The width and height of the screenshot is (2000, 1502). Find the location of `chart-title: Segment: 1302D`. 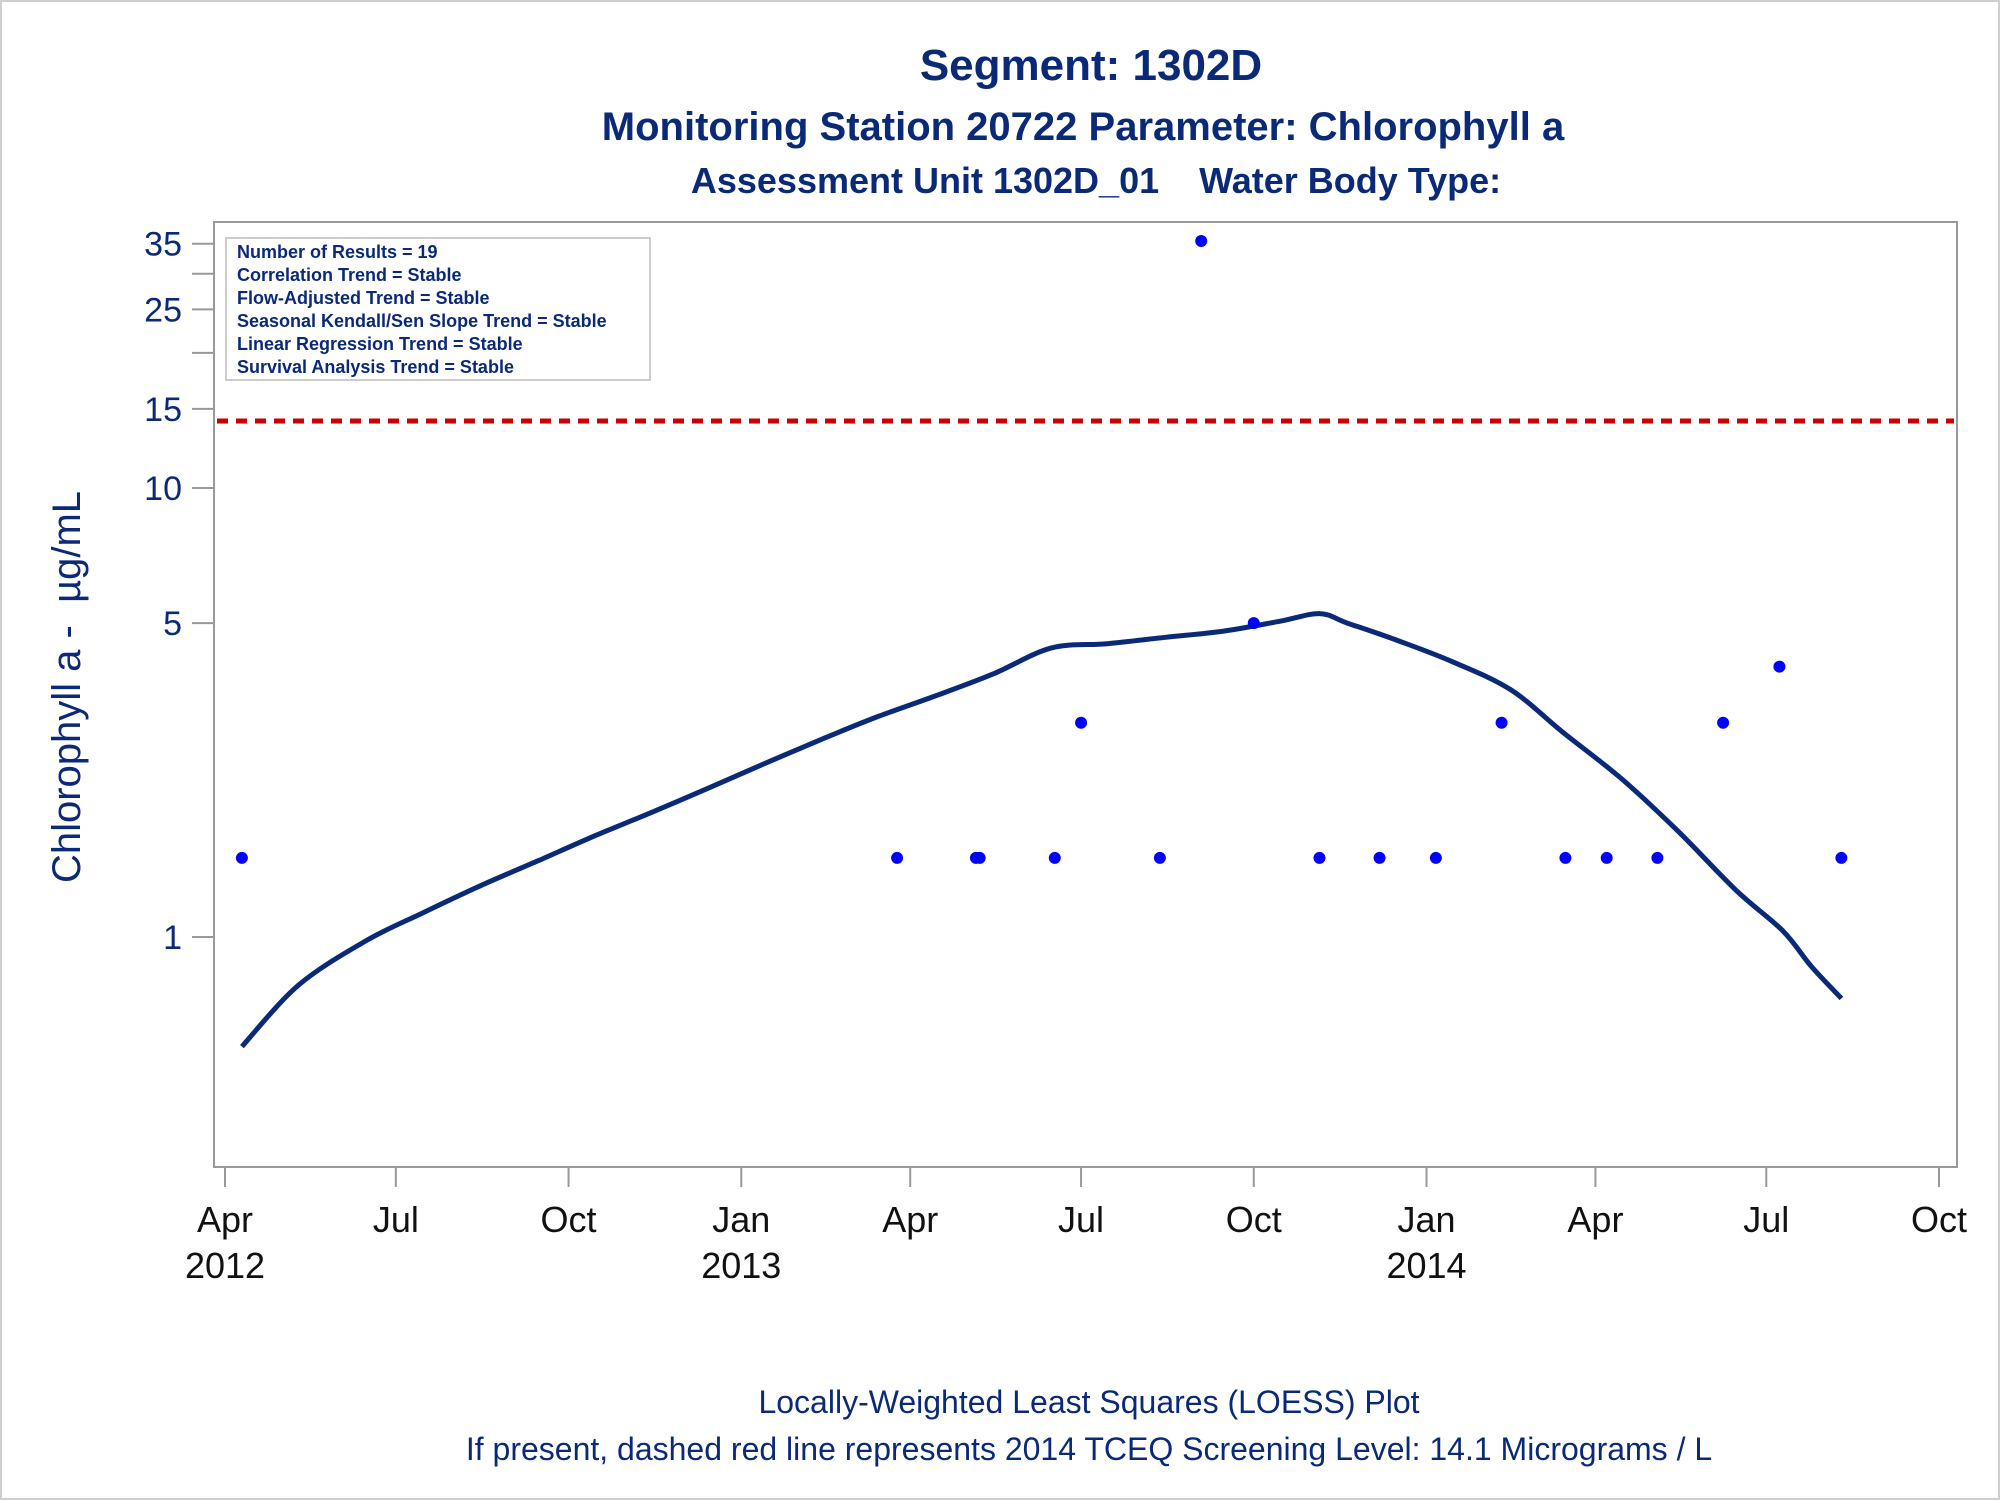

chart-title: Segment: 1302D is located at coordinates (1091, 65).